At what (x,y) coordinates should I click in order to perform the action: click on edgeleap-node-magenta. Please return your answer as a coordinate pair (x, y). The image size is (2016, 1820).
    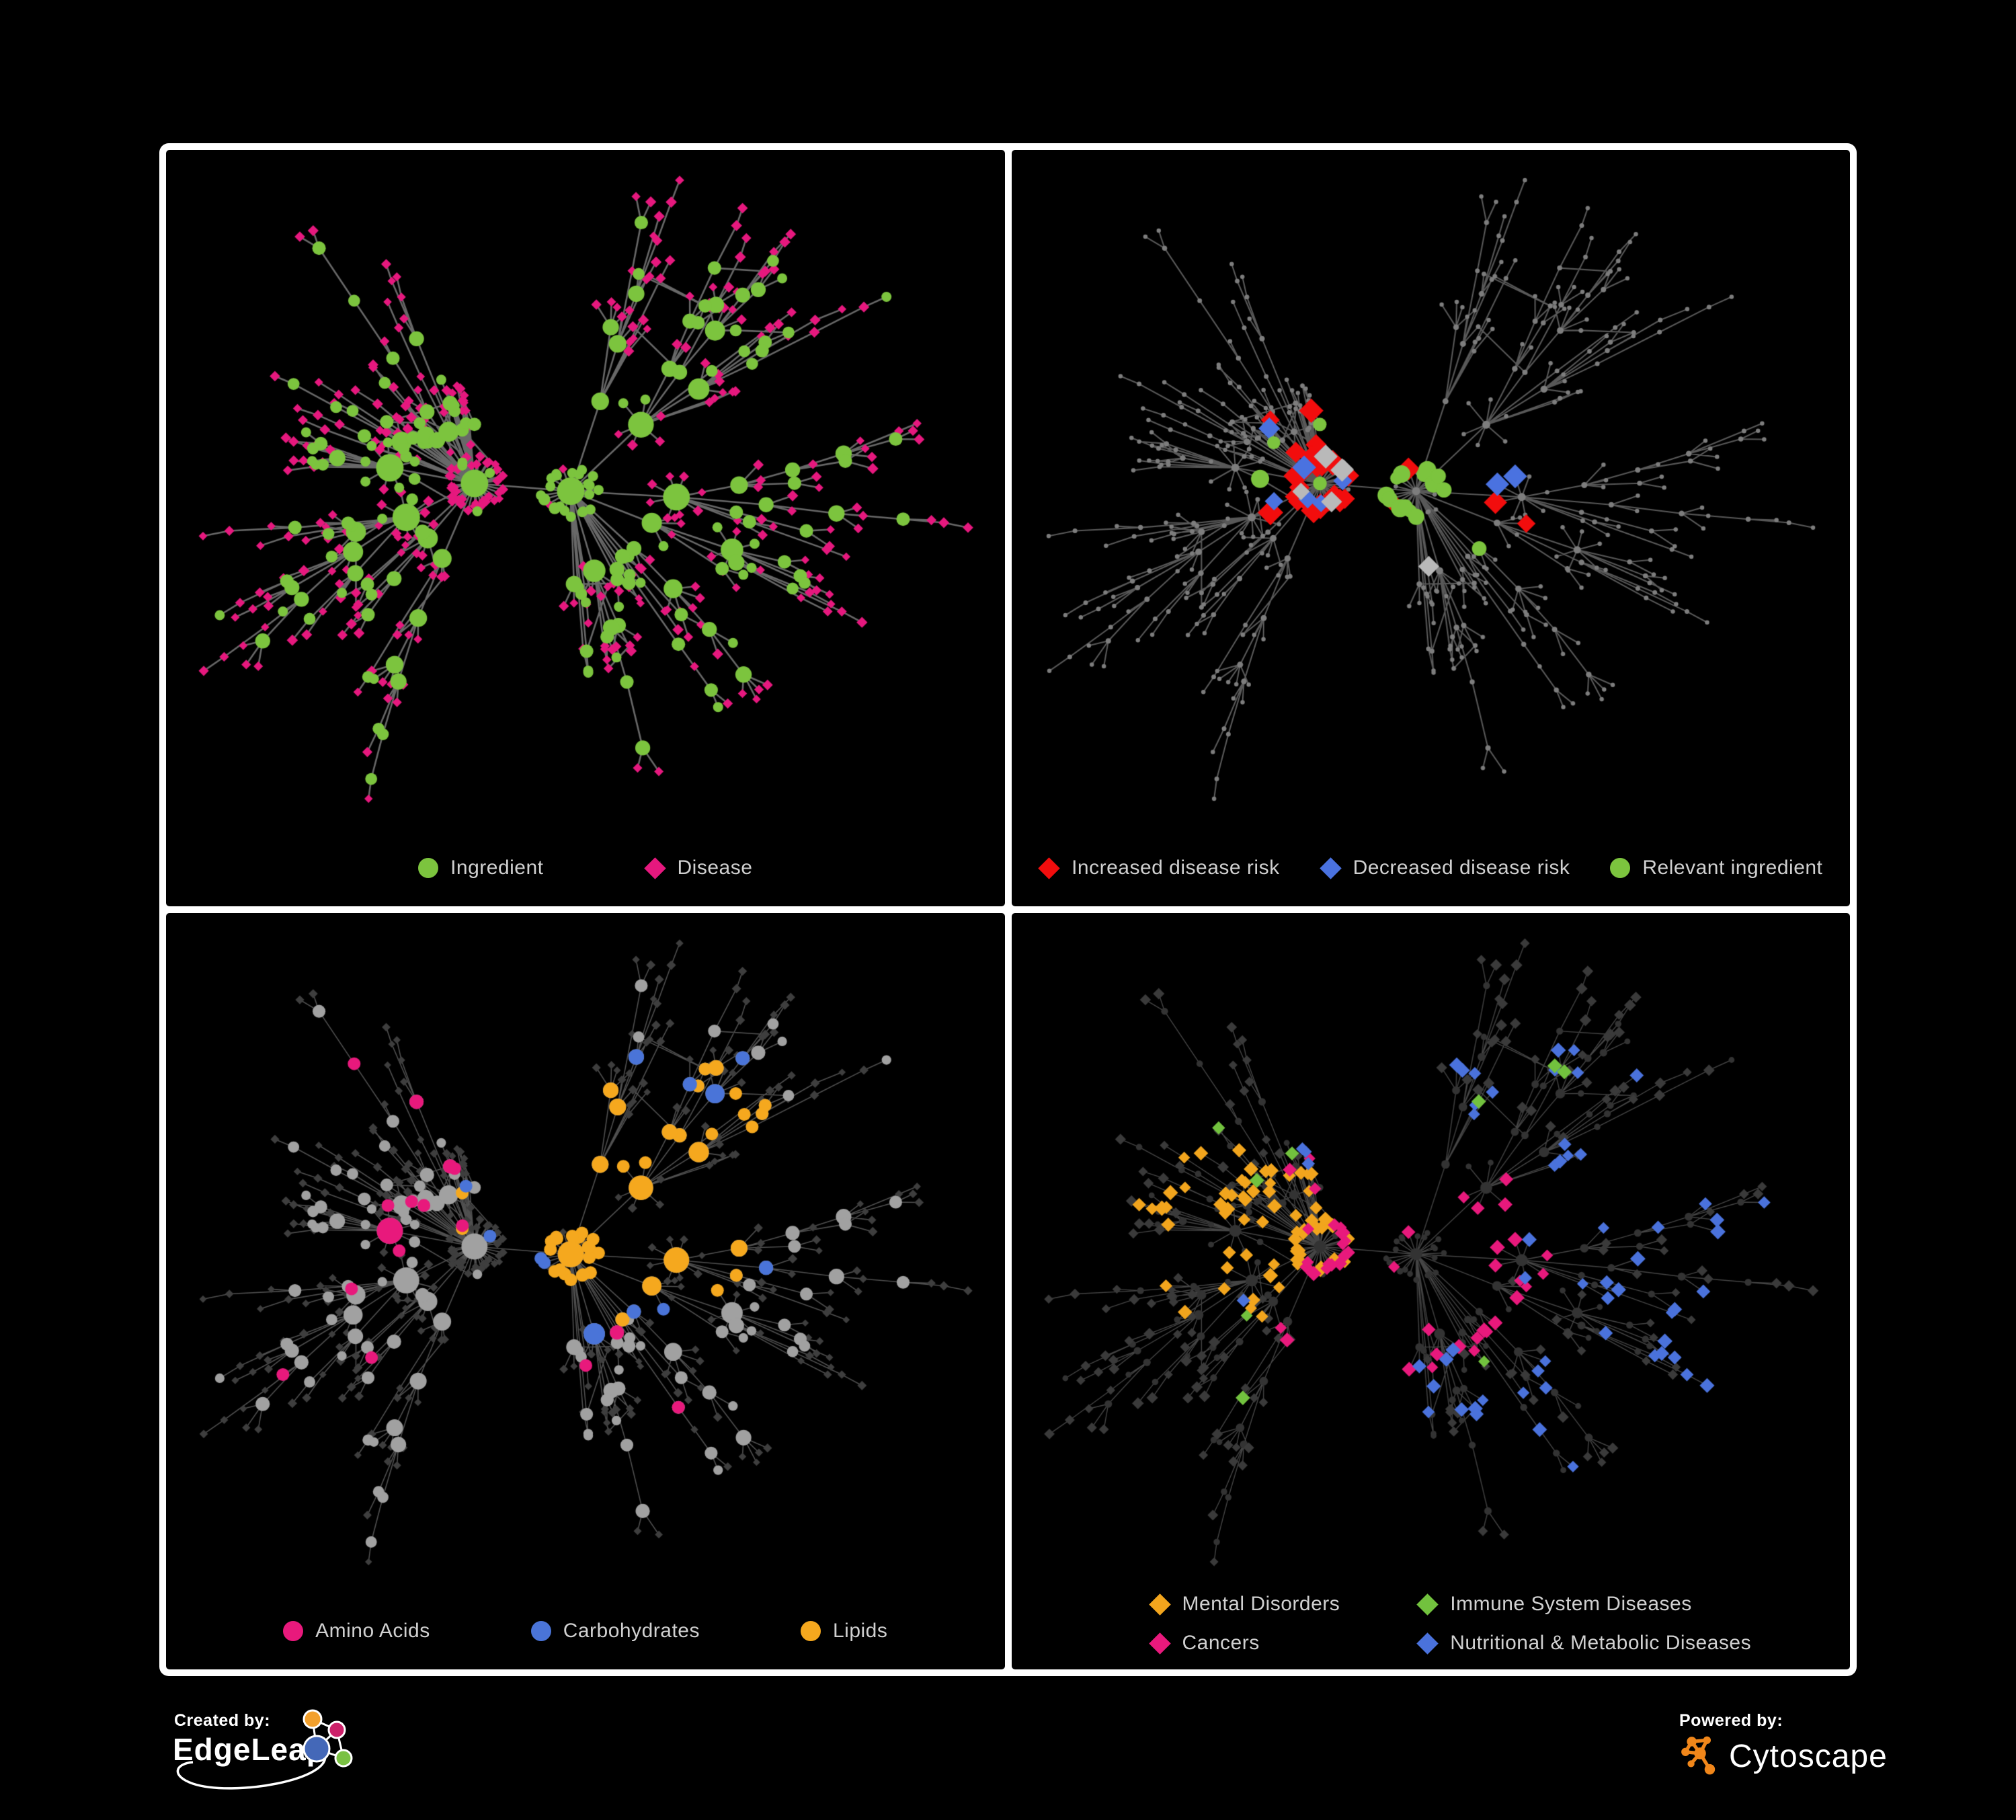
    Looking at the image, I should click on (336, 1729).